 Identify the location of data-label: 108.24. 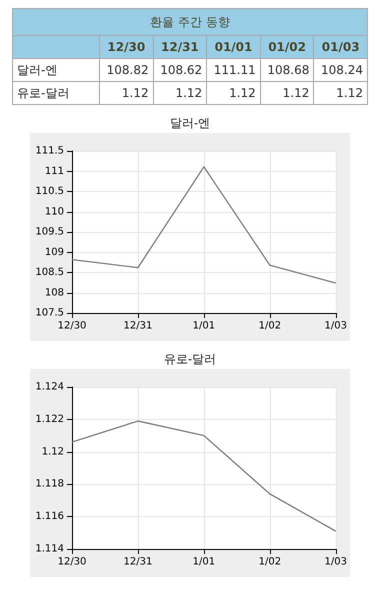
(341, 70).